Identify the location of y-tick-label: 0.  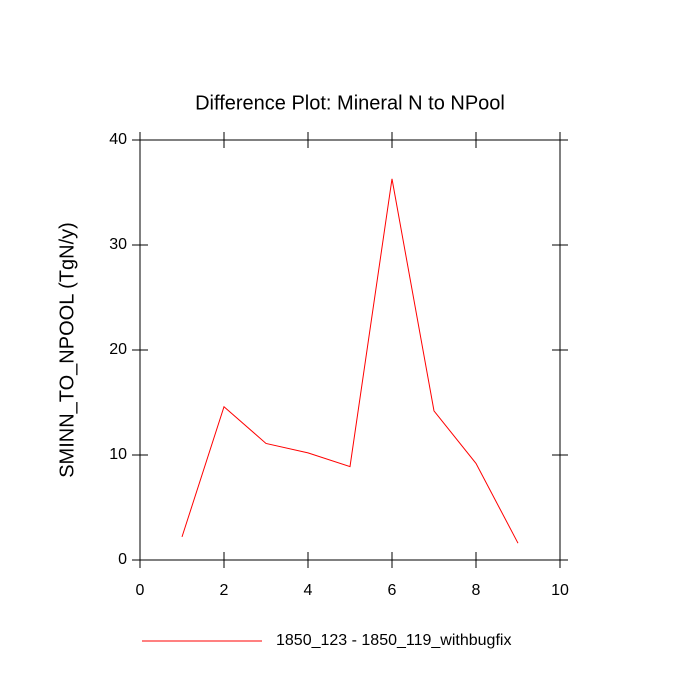
(122, 559).